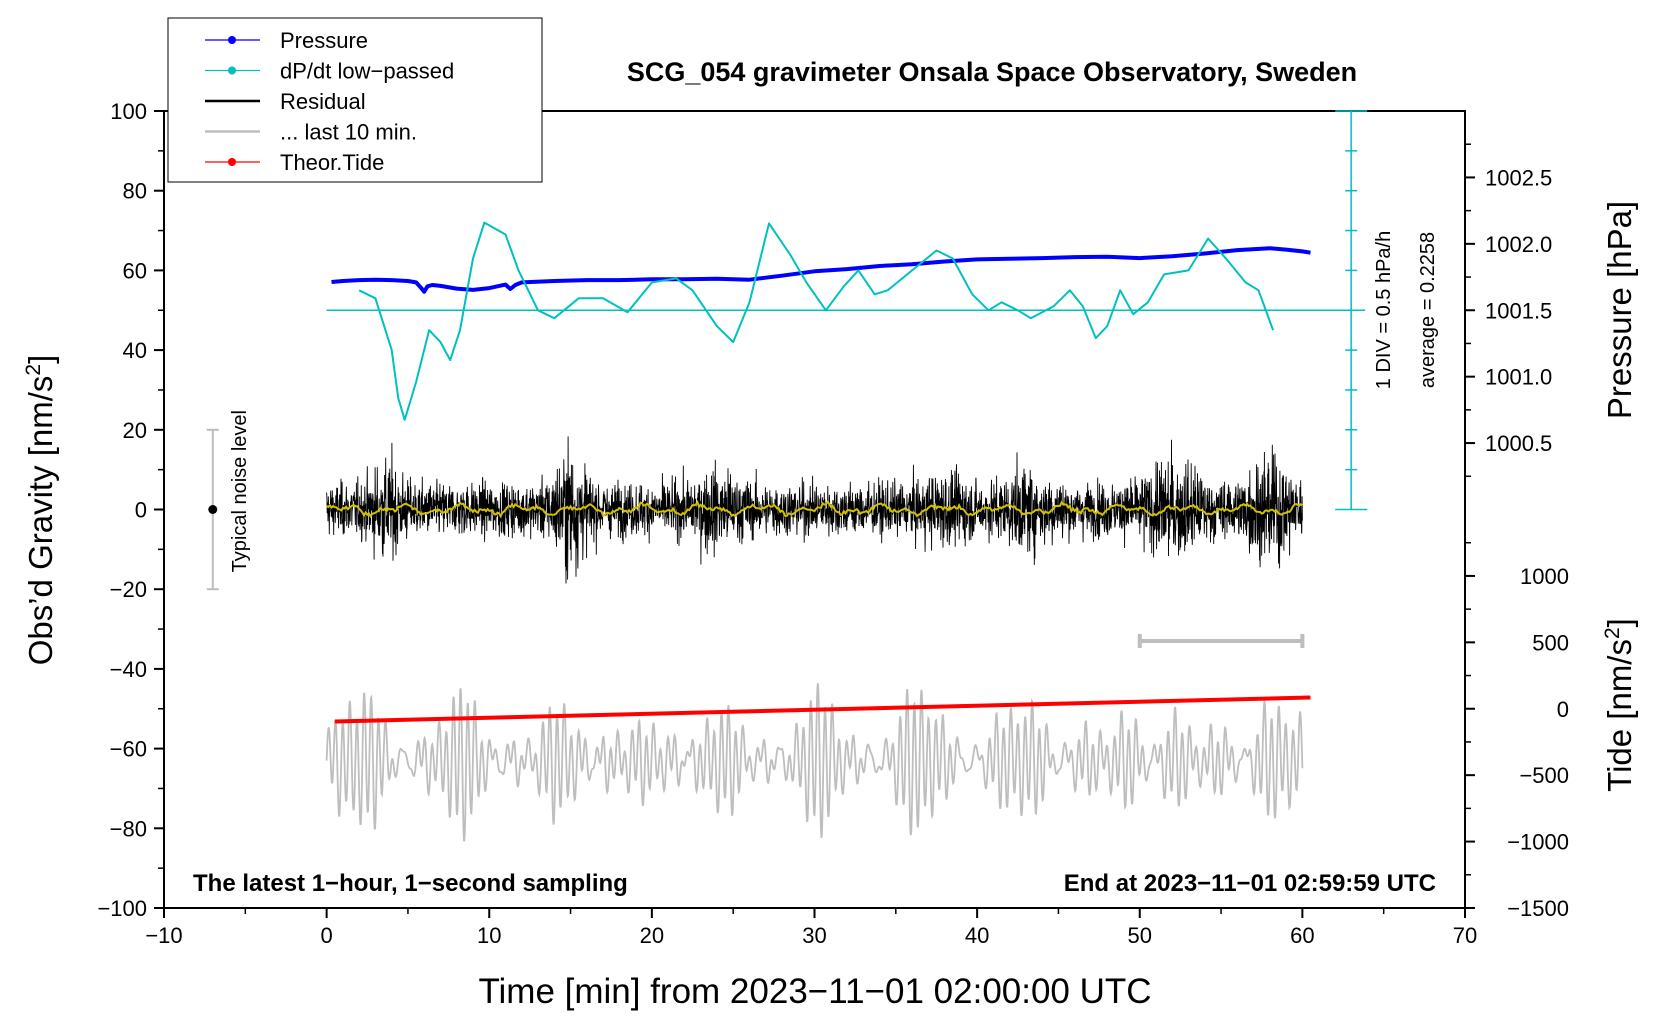  I want to click on annotation-average: average = 0.2258, so click(1428, 310).